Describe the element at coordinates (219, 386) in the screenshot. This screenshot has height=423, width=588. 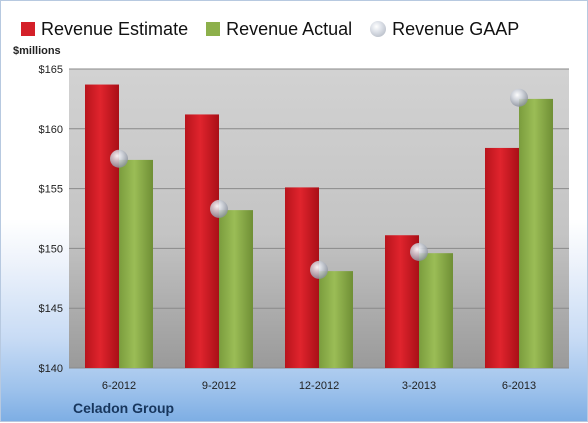
I see `x-tick-label: 9-2012` at that location.